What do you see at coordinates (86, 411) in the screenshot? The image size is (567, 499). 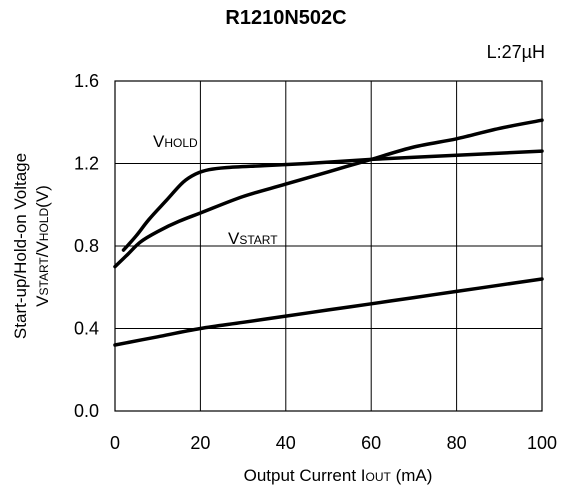 I see `y-tick-label: 0.0` at bounding box center [86, 411].